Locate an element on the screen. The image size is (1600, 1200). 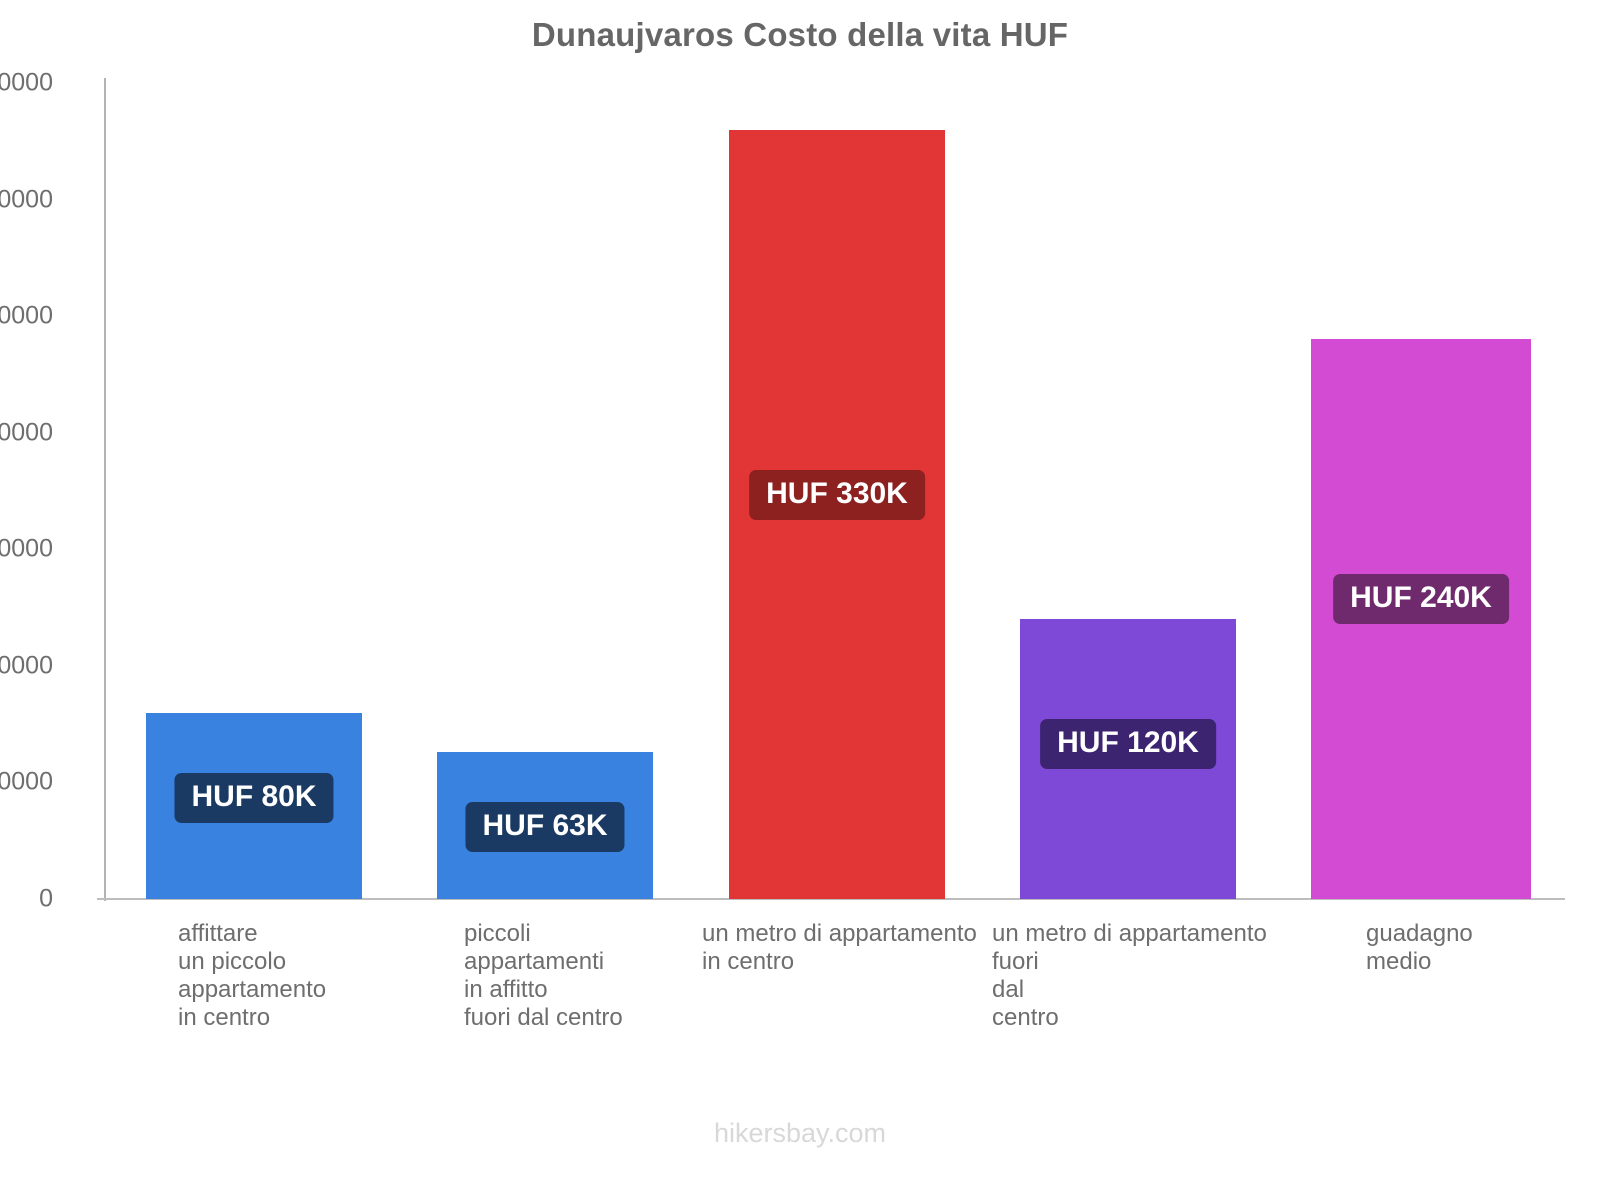
bar-value-label: HUF 330K is located at coordinates (837, 494).